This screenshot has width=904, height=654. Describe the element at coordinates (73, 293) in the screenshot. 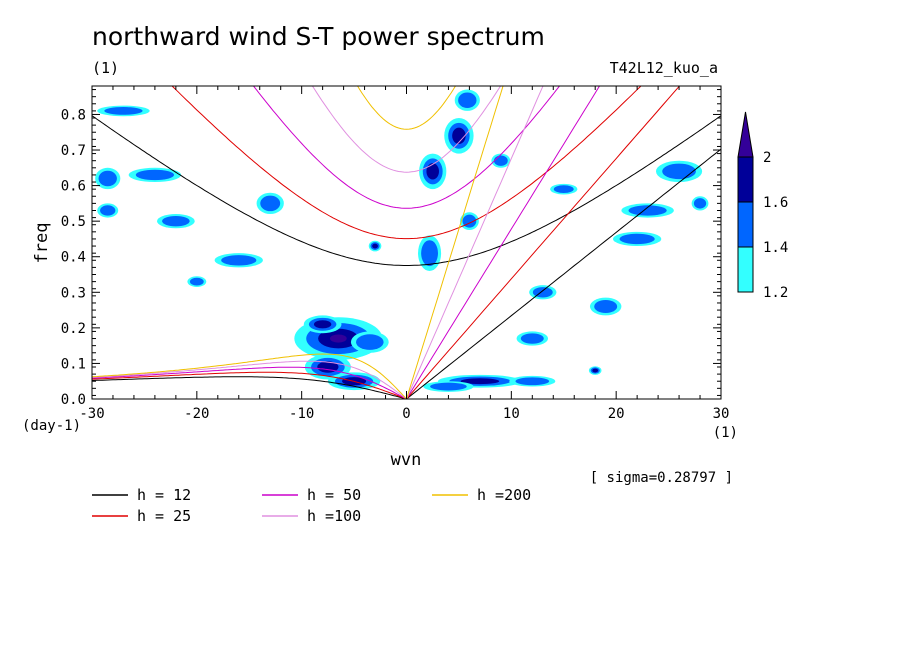

I see `y-tick-label: 0.3` at that location.